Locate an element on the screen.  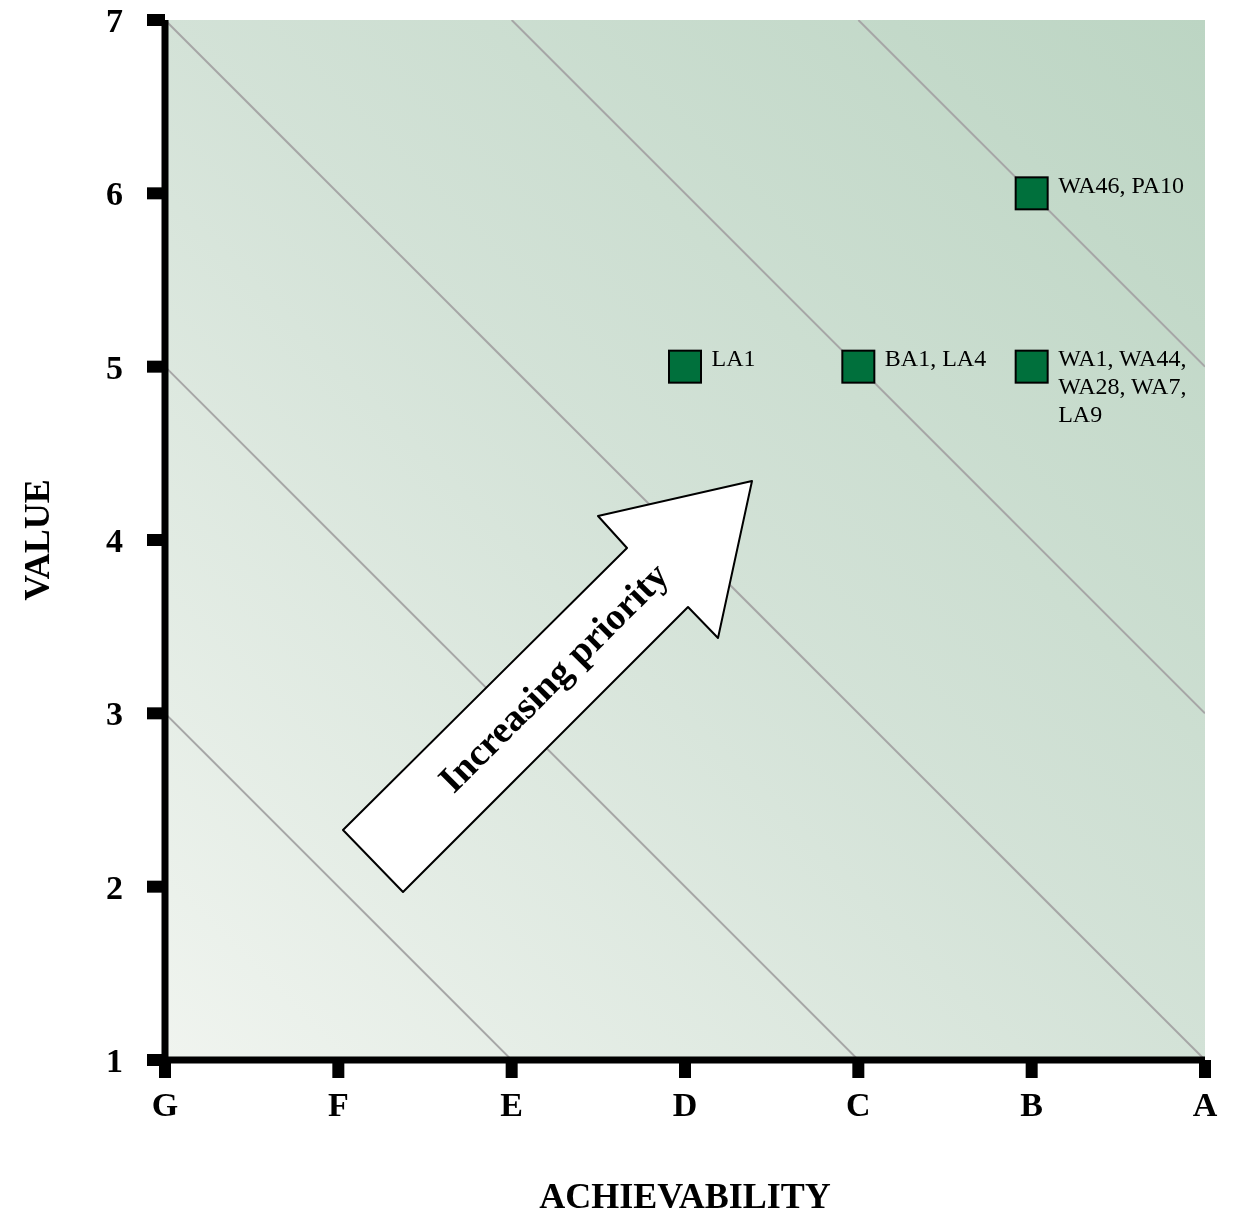
data-label: LA1 is located at coordinates (733, 358).